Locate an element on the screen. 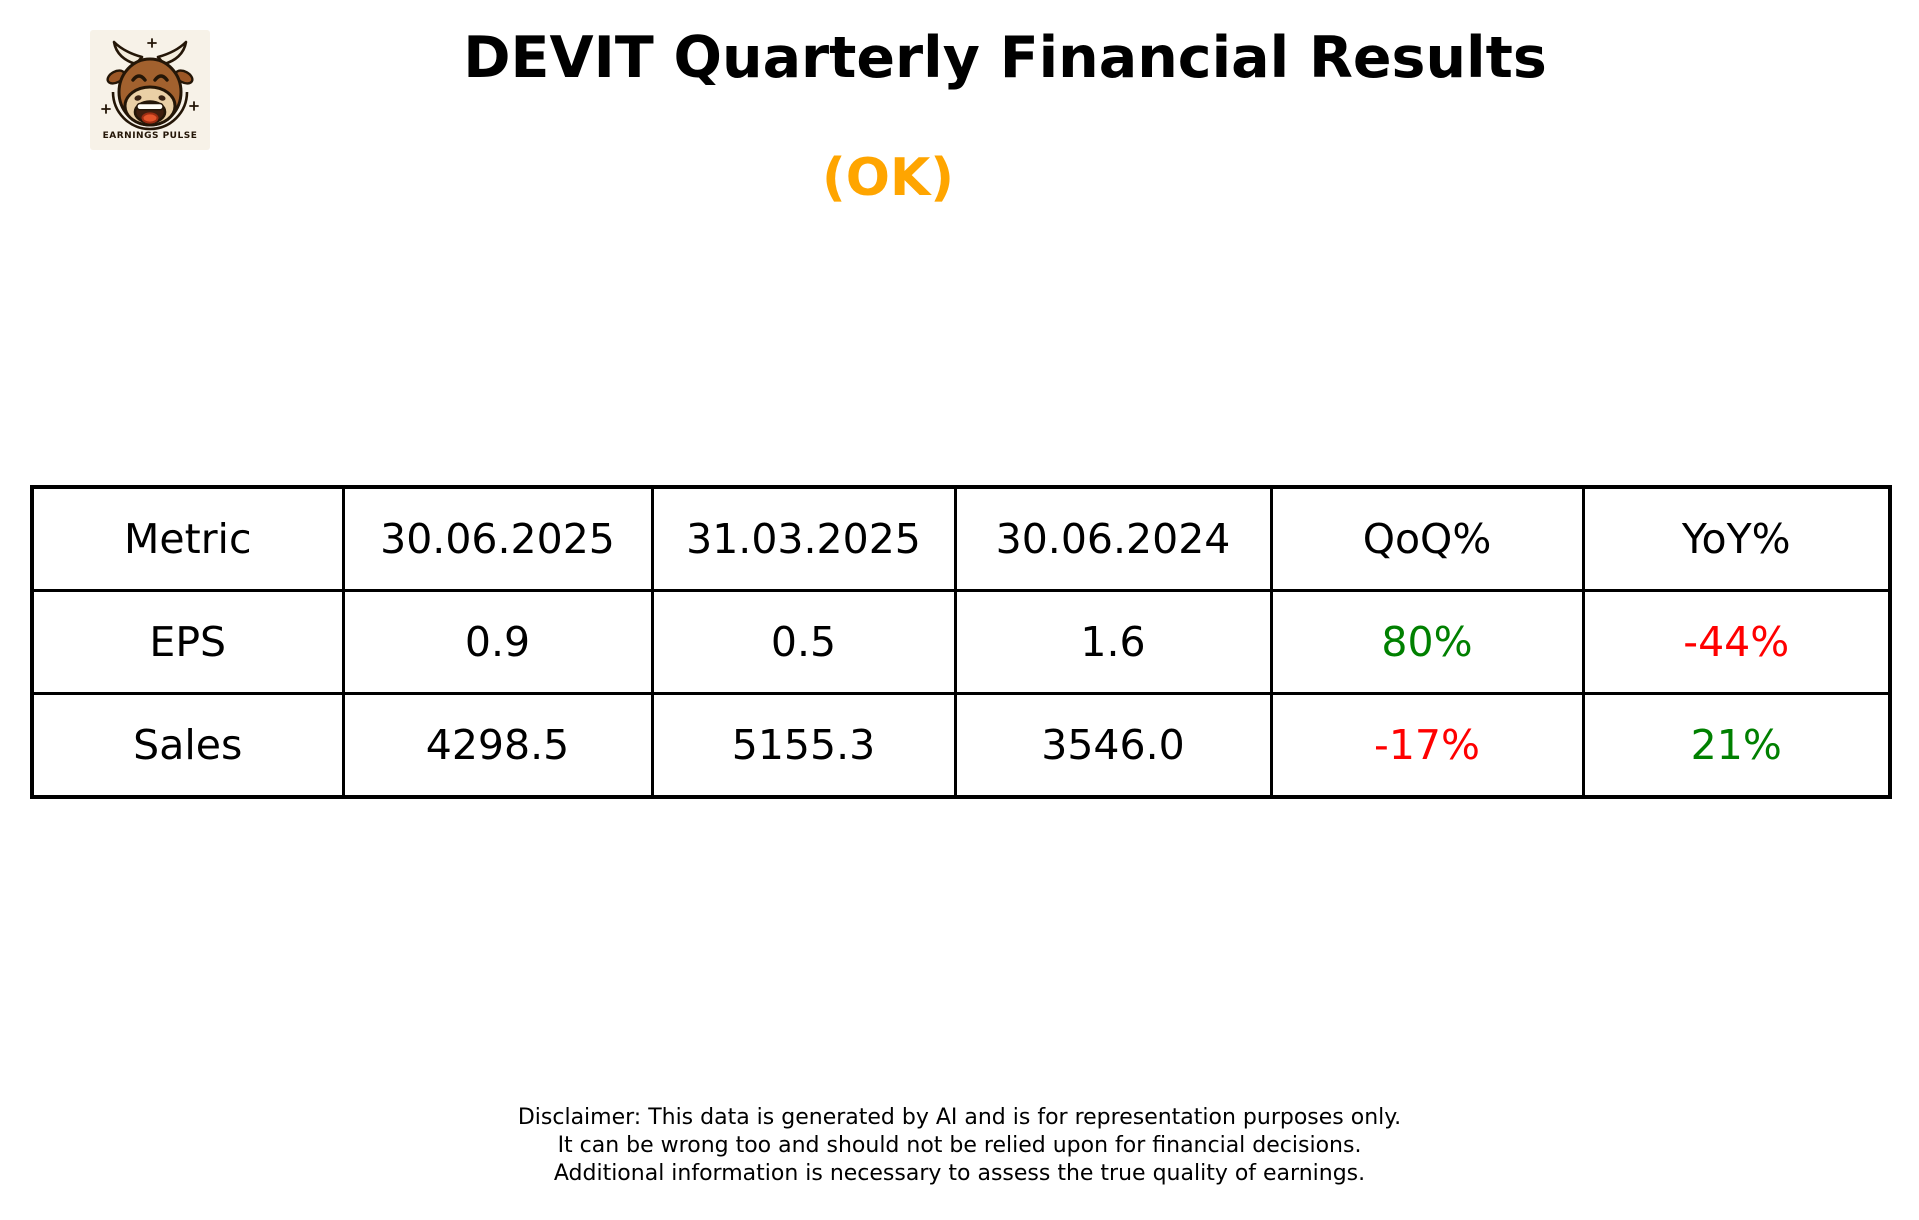 This screenshot has height=1220, width=1919. sparkle-icons is located at coordinates (150, 76).